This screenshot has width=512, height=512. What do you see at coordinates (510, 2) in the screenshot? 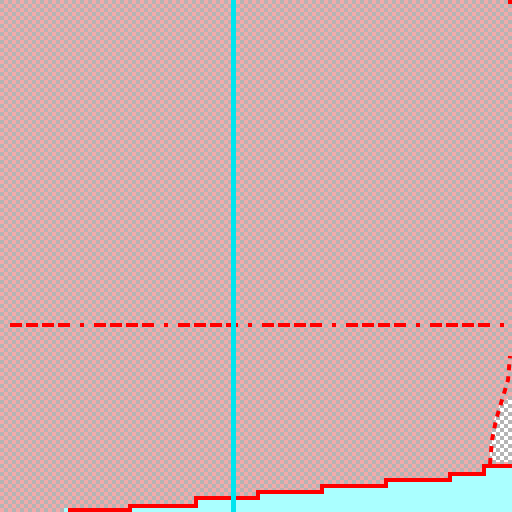
I see `top-right-marker` at bounding box center [510, 2].